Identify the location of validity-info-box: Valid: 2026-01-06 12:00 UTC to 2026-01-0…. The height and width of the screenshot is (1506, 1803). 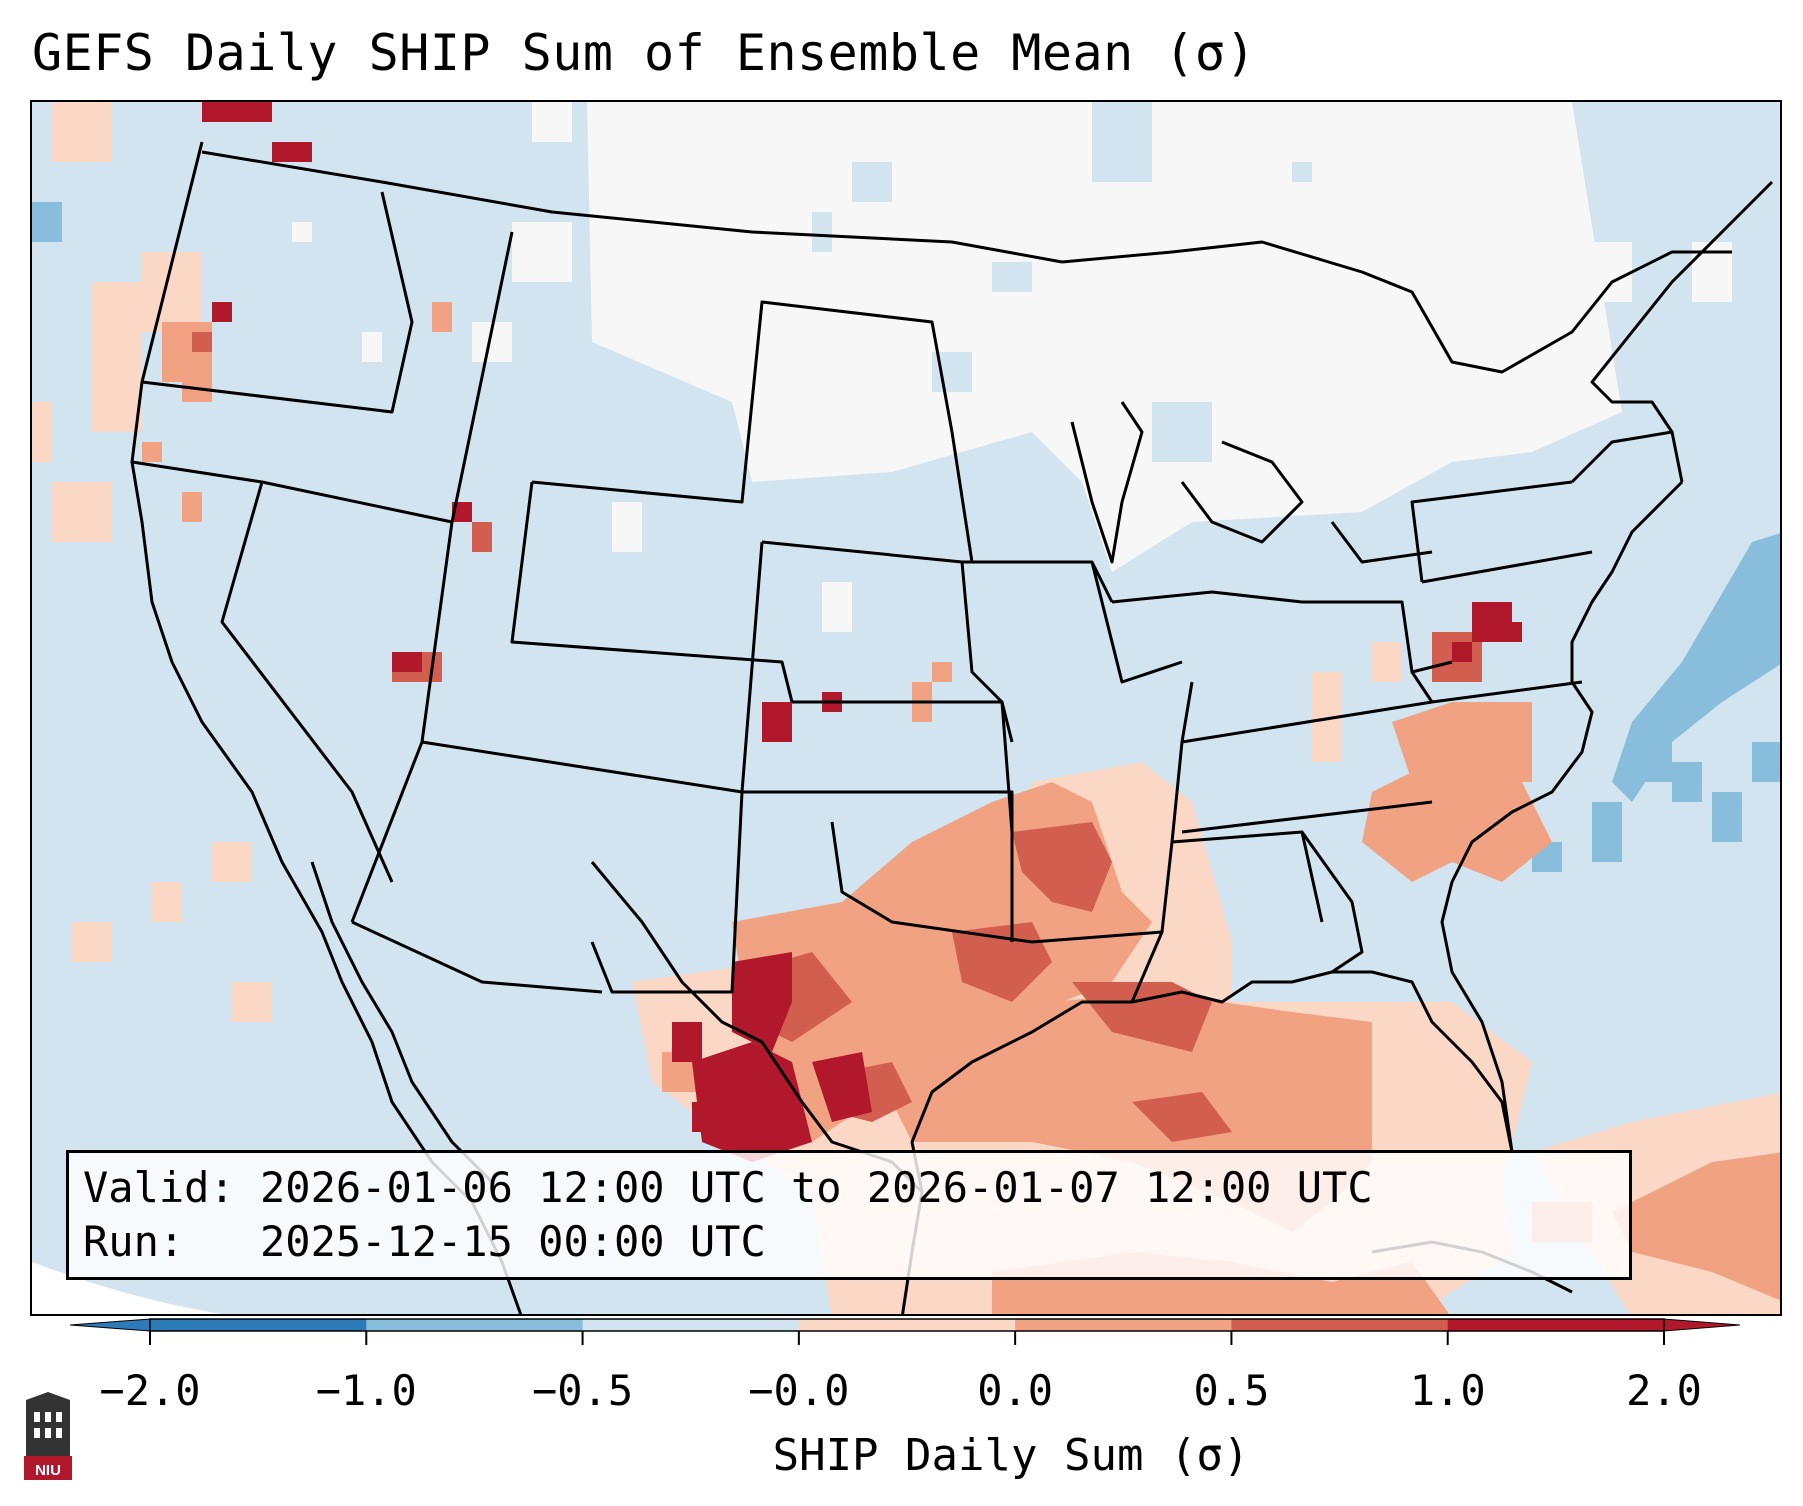
(849, 1215).